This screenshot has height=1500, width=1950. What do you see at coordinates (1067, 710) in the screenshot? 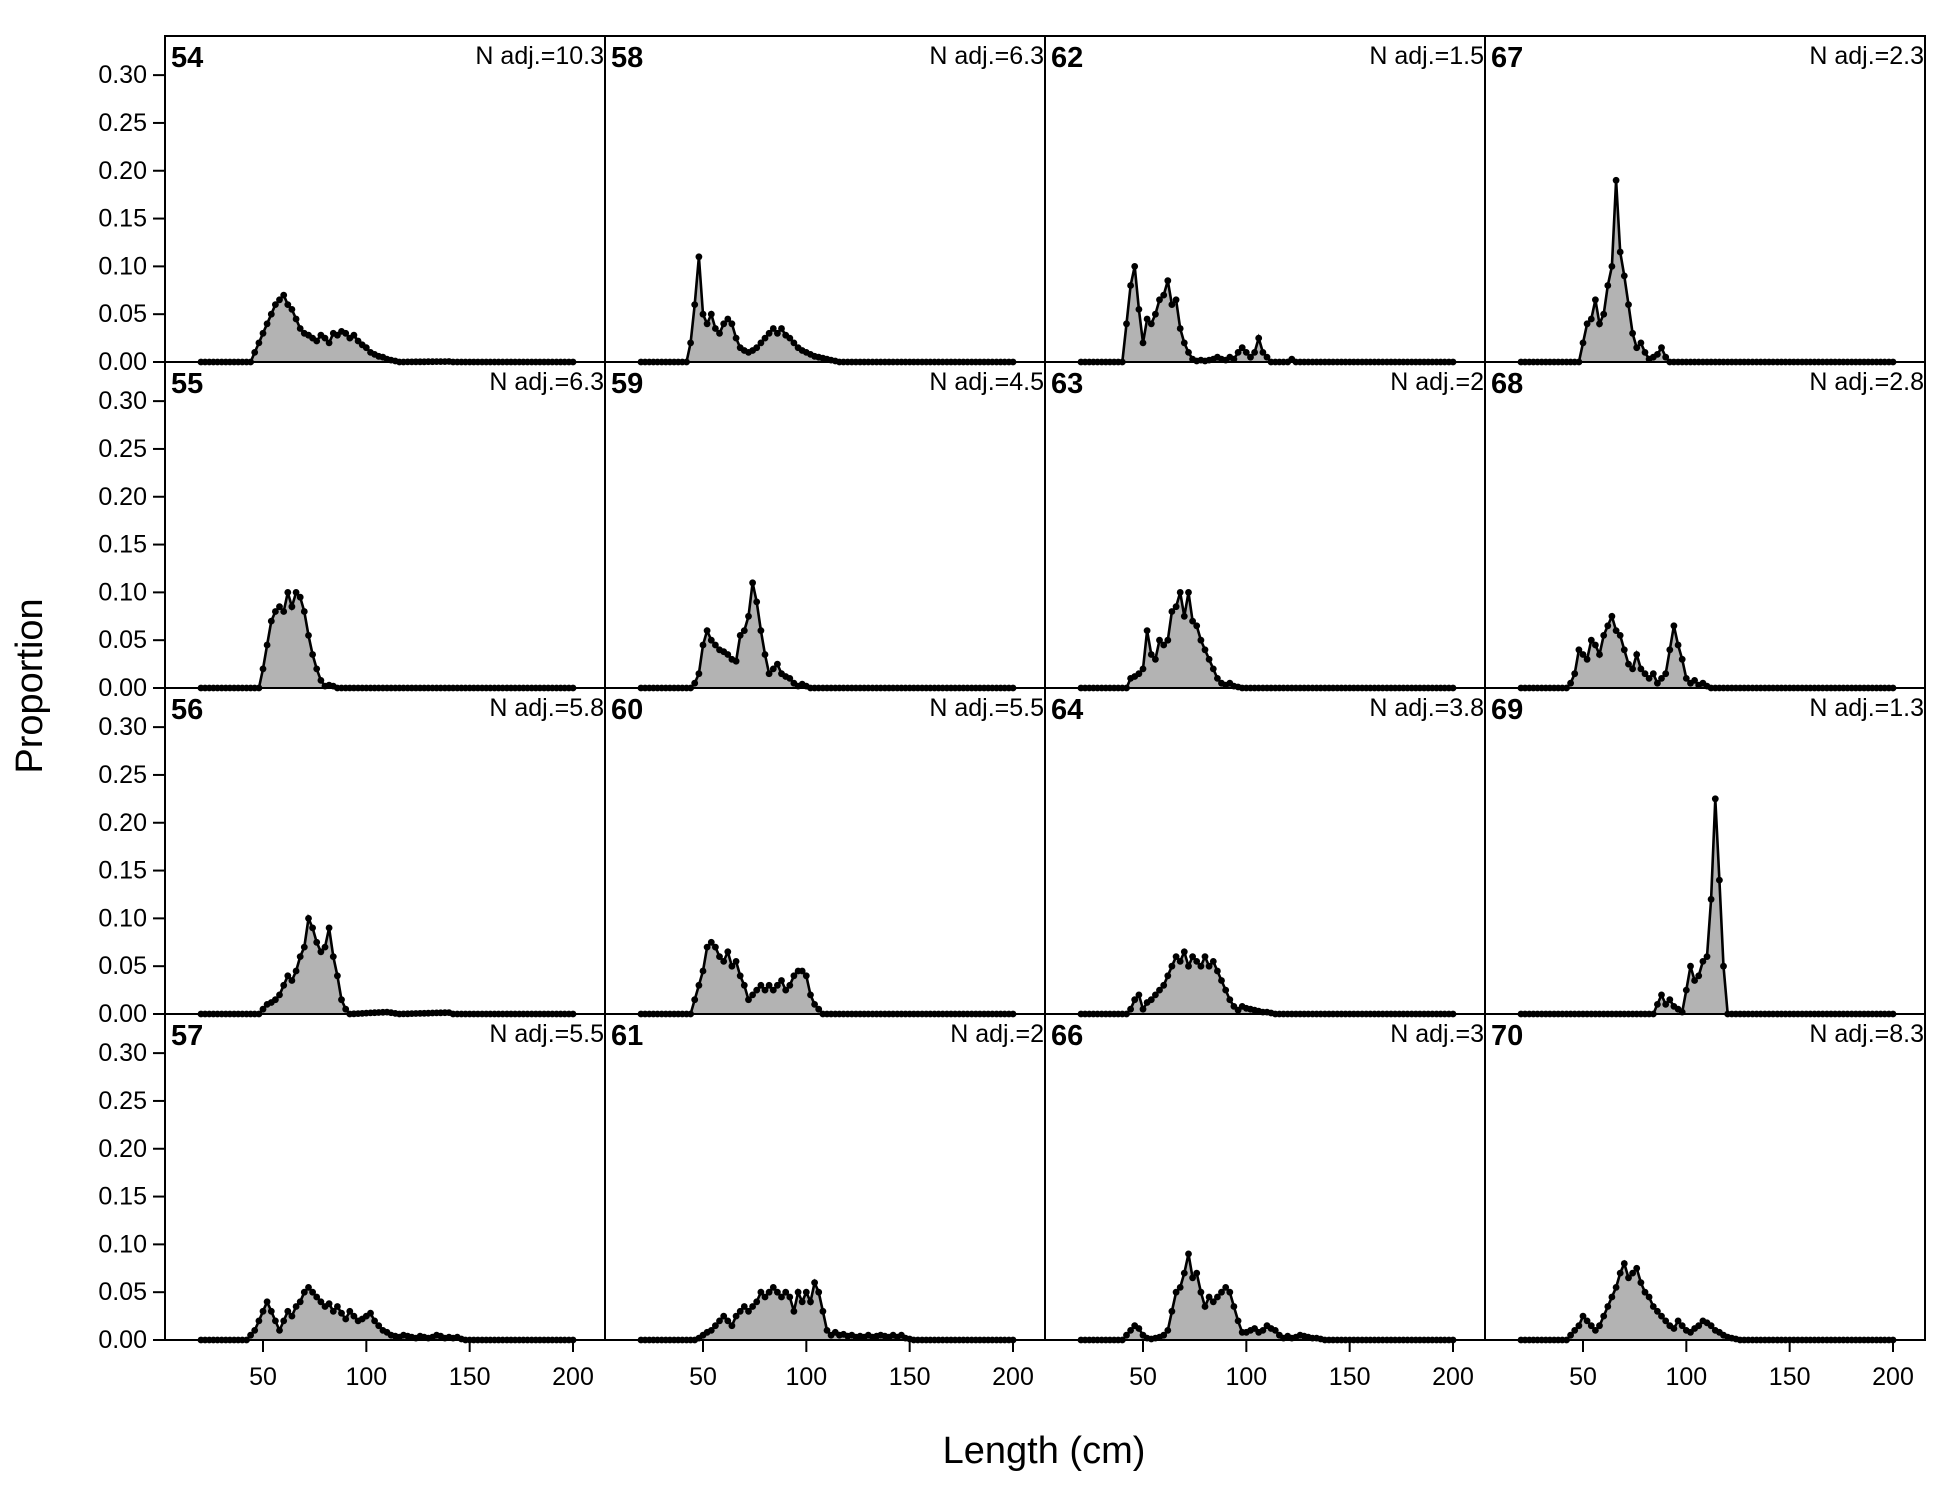
I see `panel-label: 64` at bounding box center [1067, 710].